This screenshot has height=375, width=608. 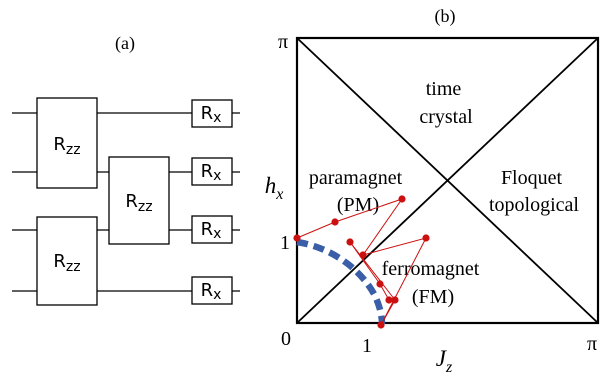 I want to click on rx-gate-3: Rx, so click(x=212, y=229).